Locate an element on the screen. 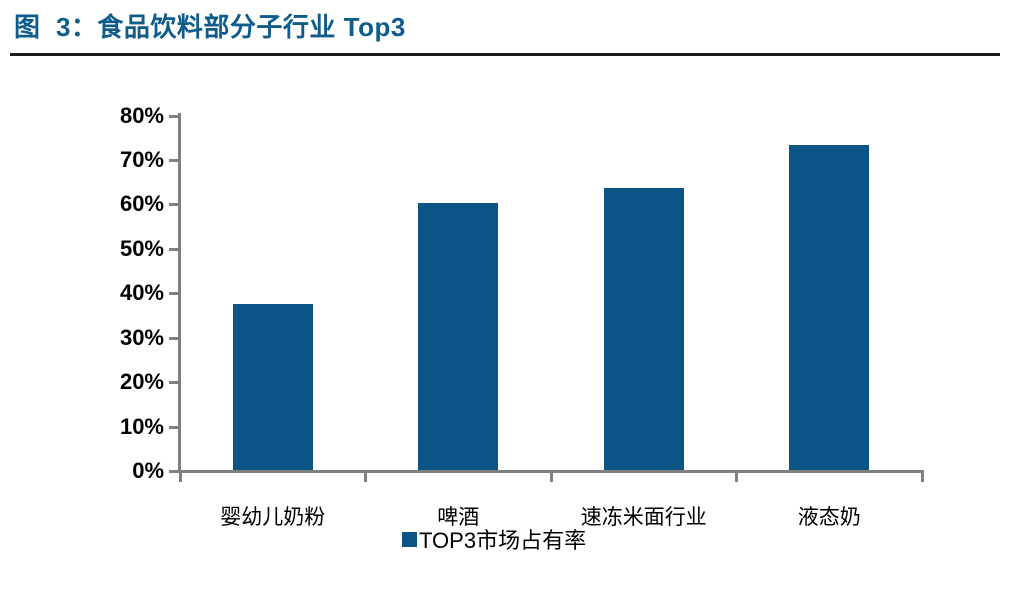  category-label: 啤酒 is located at coordinates (458, 517).